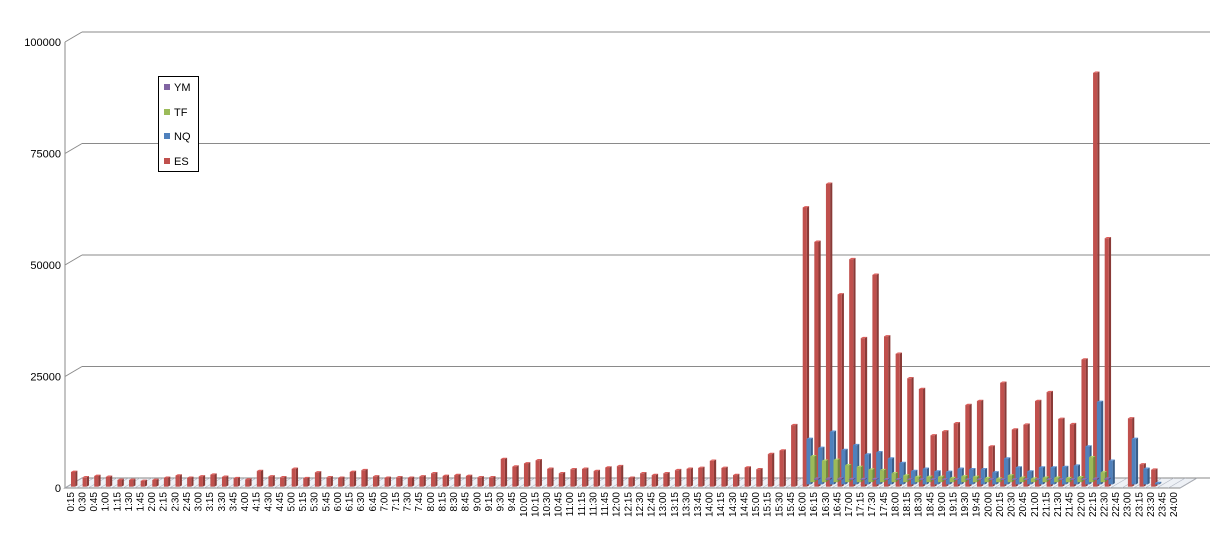 Image resolution: width=1228 pixels, height=545 pixels. Describe the element at coordinates (489, 502) in the screenshot. I see `x-tick-label: 9:15` at that location.